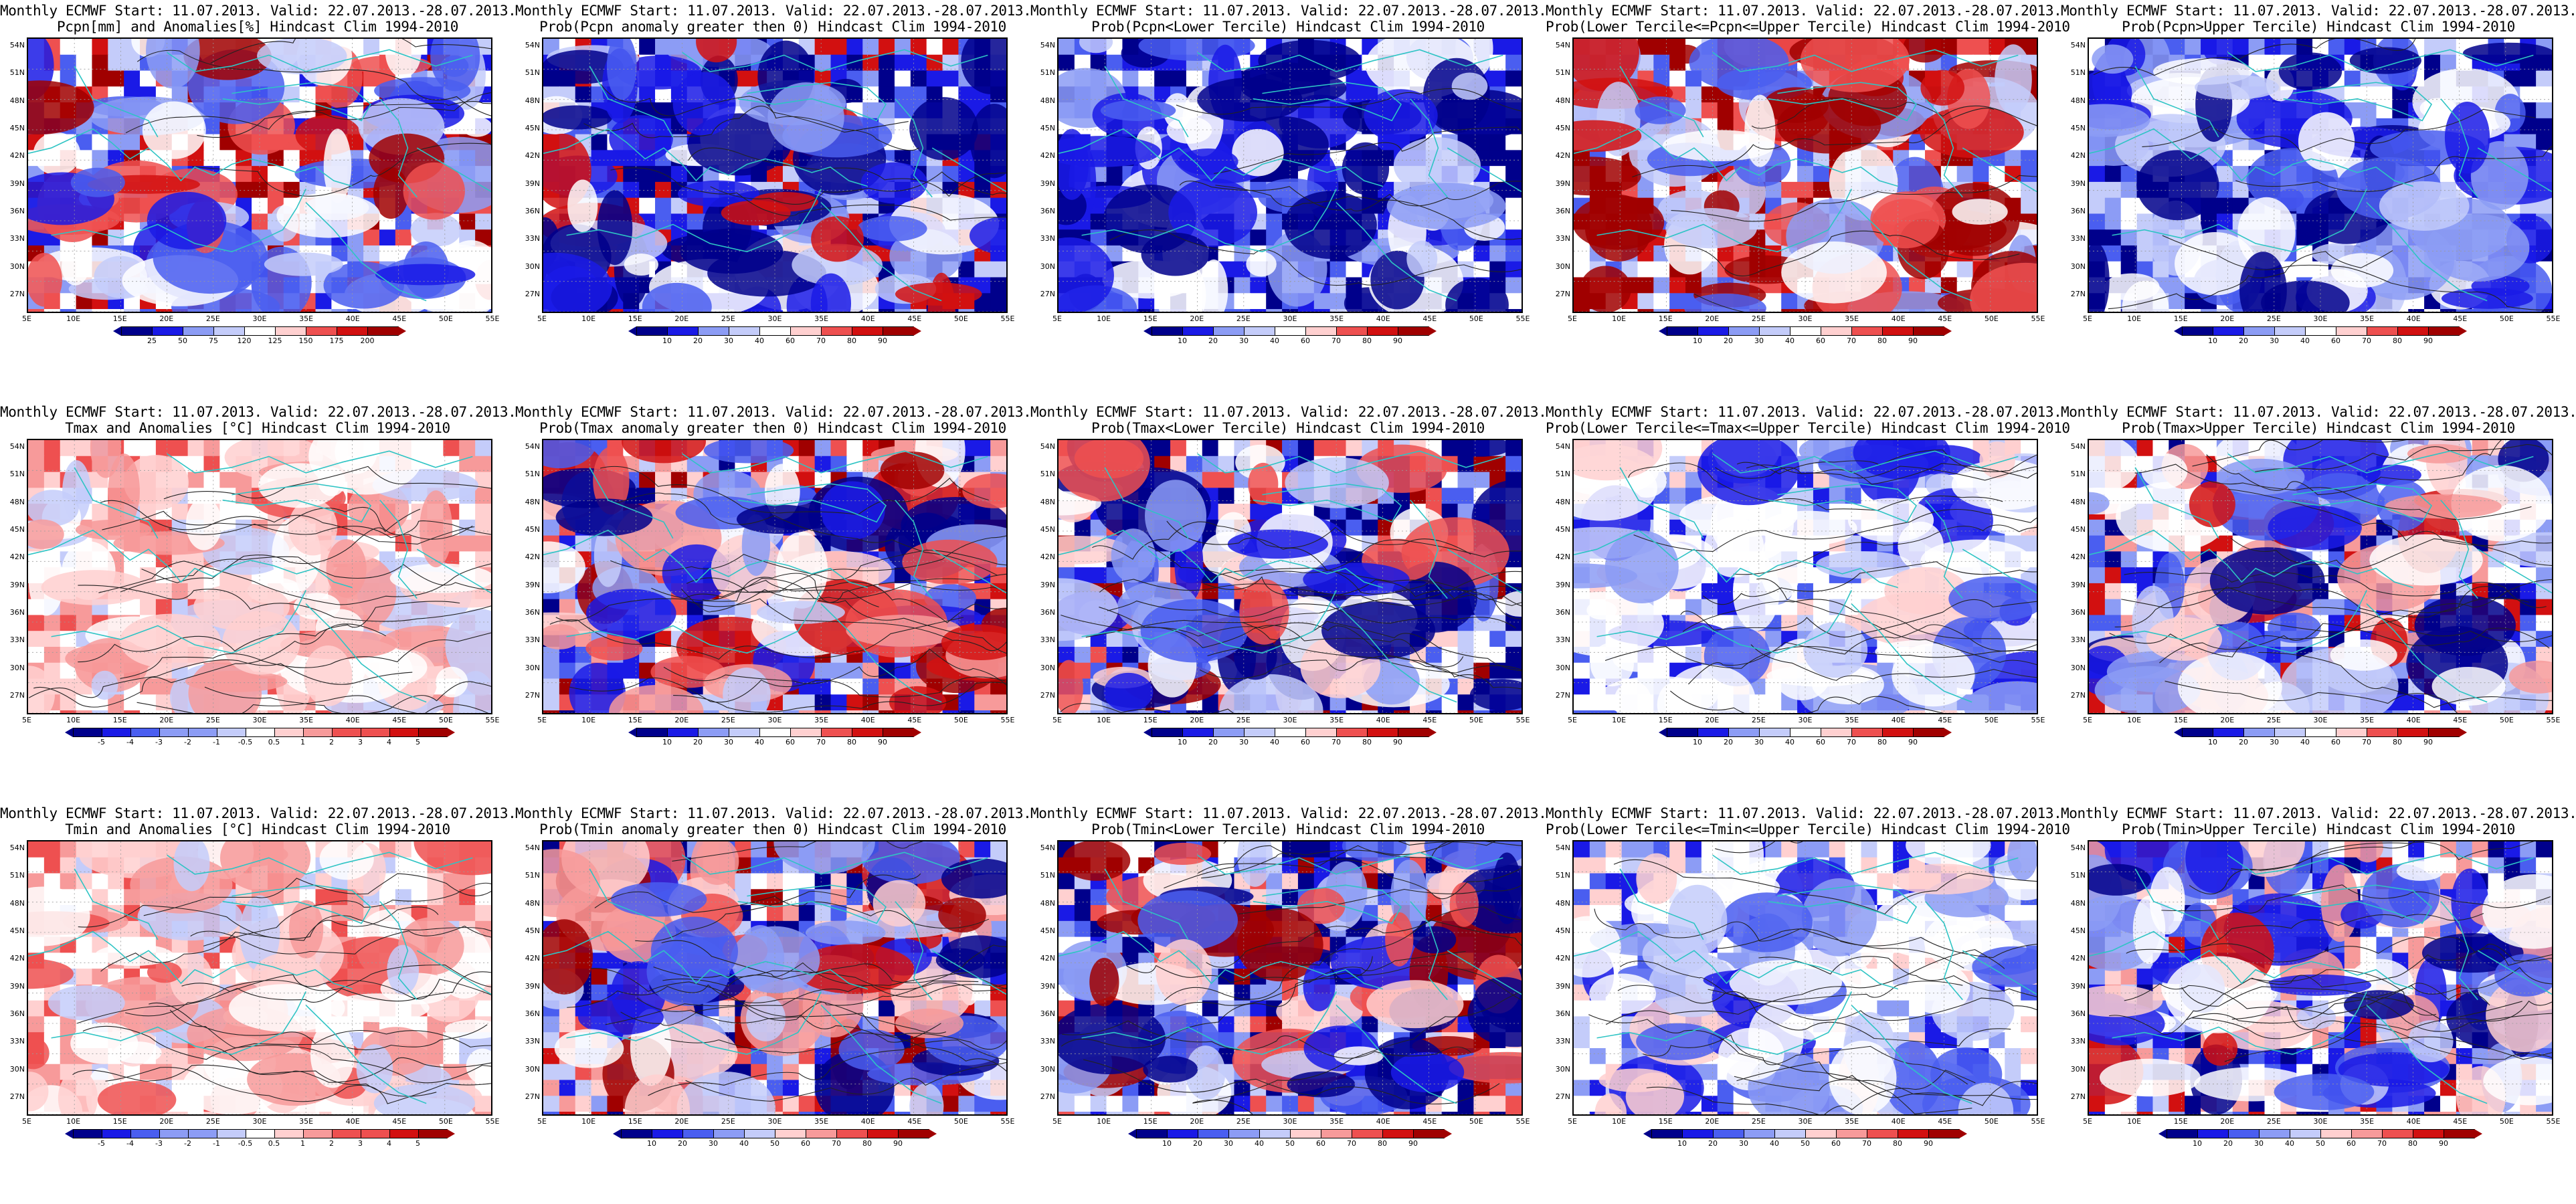 The image size is (2576, 1204). What do you see at coordinates (245, 1143) in the screenshot?
I see `colorbar-label: -0.5` at bounding box center [245, 1143].